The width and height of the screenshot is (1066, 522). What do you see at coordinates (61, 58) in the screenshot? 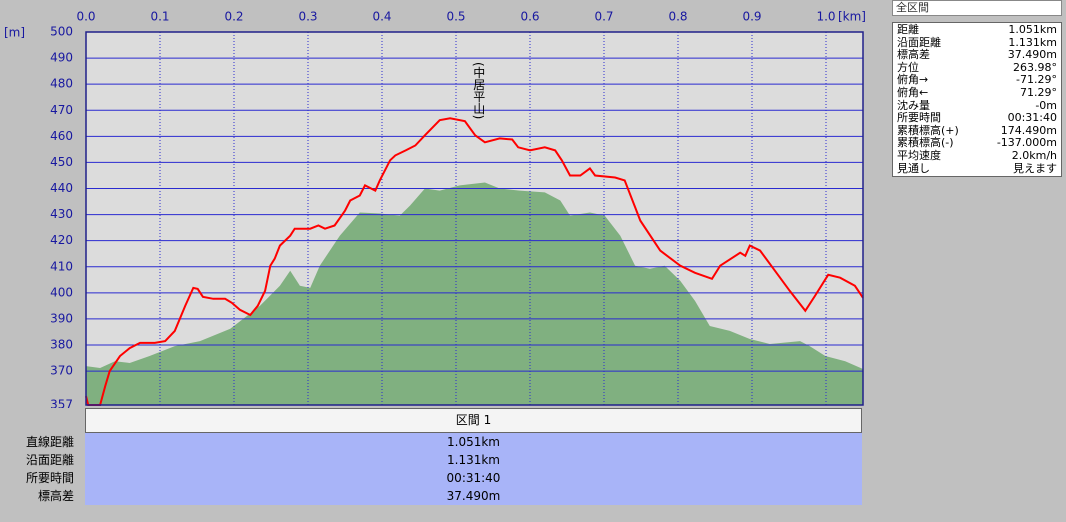
I see `y-tick-label: 490` at bounding box center [61, 58].